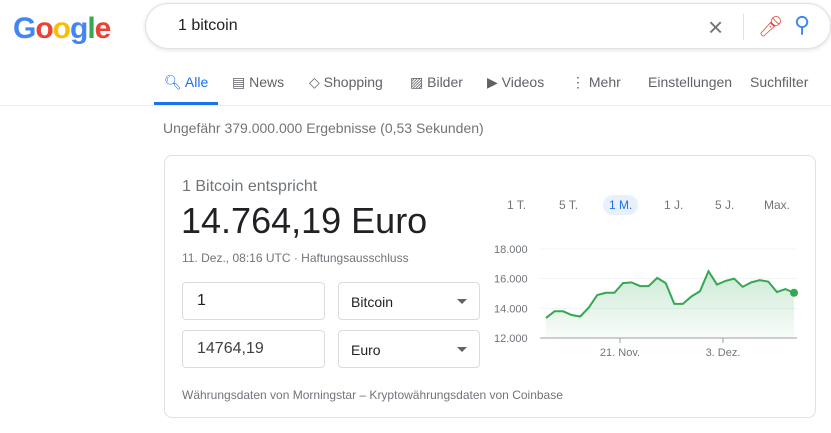 This screenshot has height=433, width=831. Describe the element at coordinates (690, 82) in the screenshot. I see `tab-einstellungen: Einstellungen` at that location.